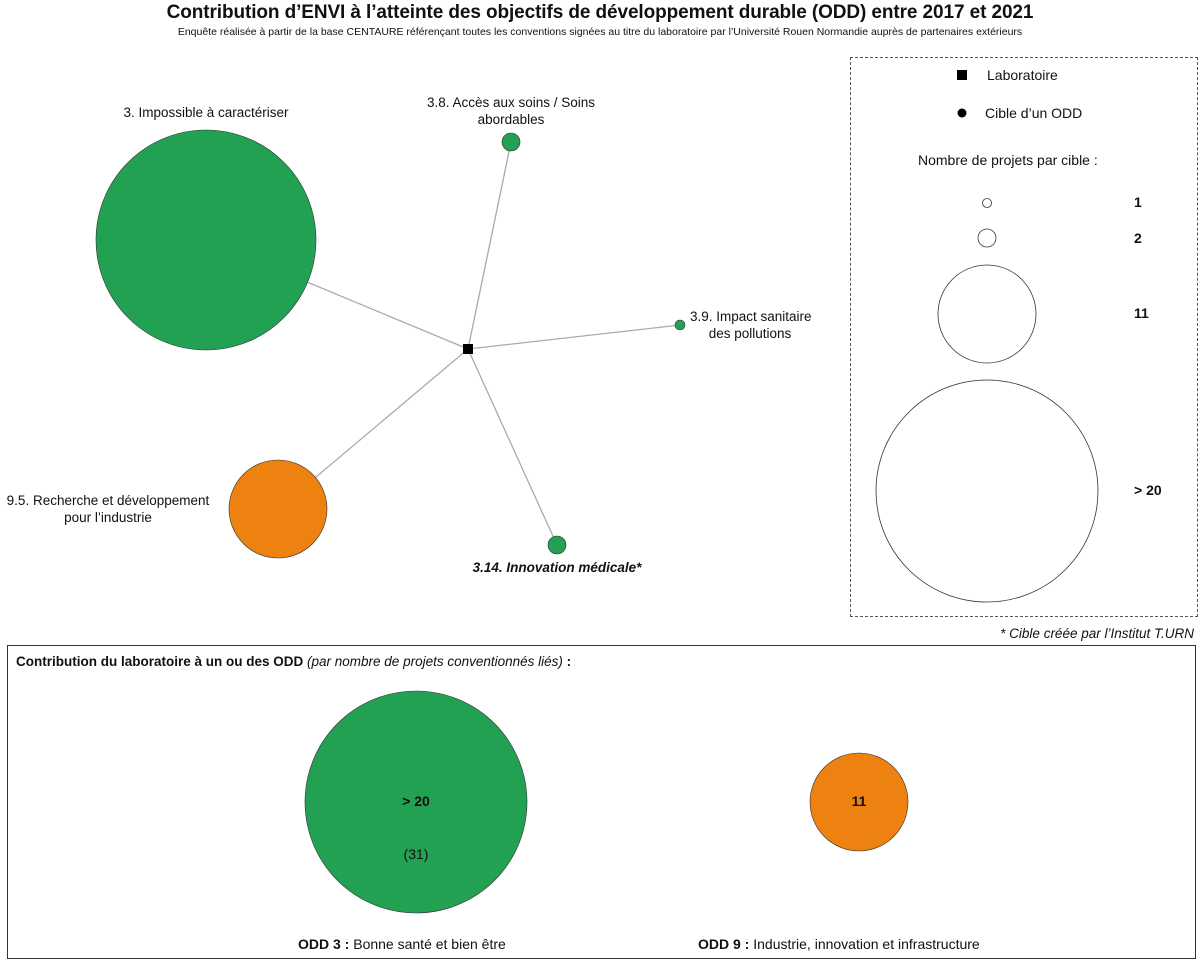 The width and height of the screenshot is (1200, 964). What do you see at coordinates (987, 491) in the screenshot?
I see `legend-size-20-circle` at bounding box center [987, 491].